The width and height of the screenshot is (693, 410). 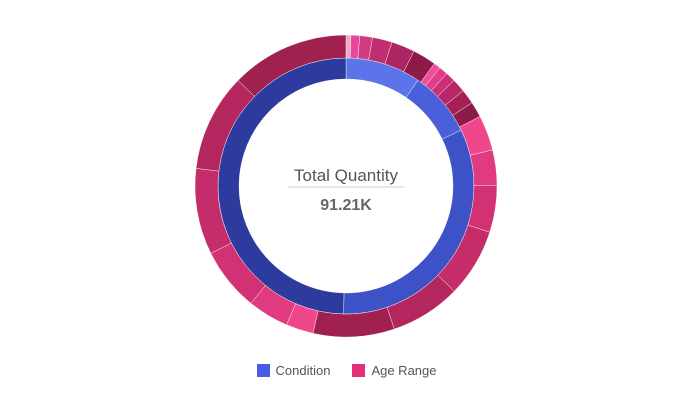 I want to click on legend-item-condition: Condition, so click(x=293, y=370).